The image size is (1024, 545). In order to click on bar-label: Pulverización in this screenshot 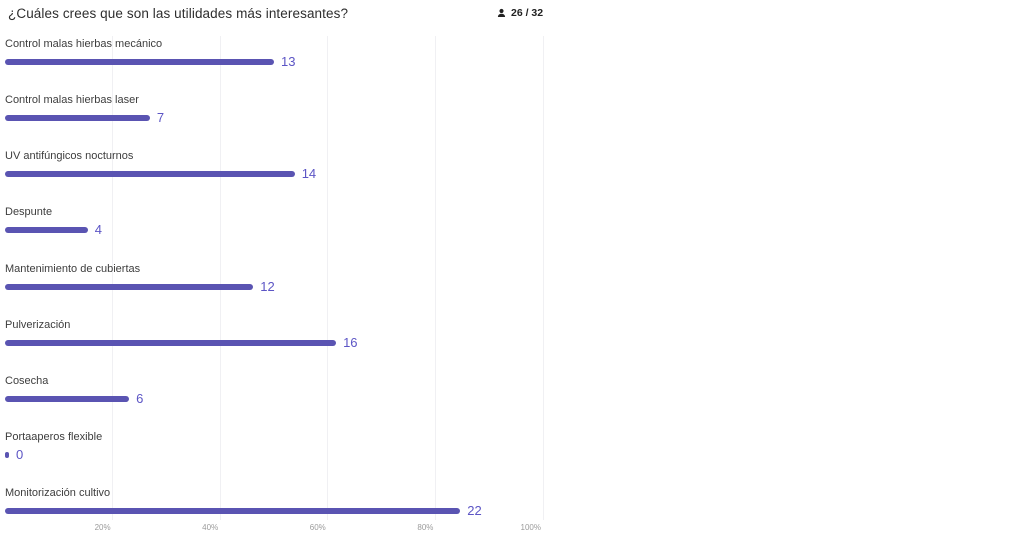, I will do `click(38, 324)`.